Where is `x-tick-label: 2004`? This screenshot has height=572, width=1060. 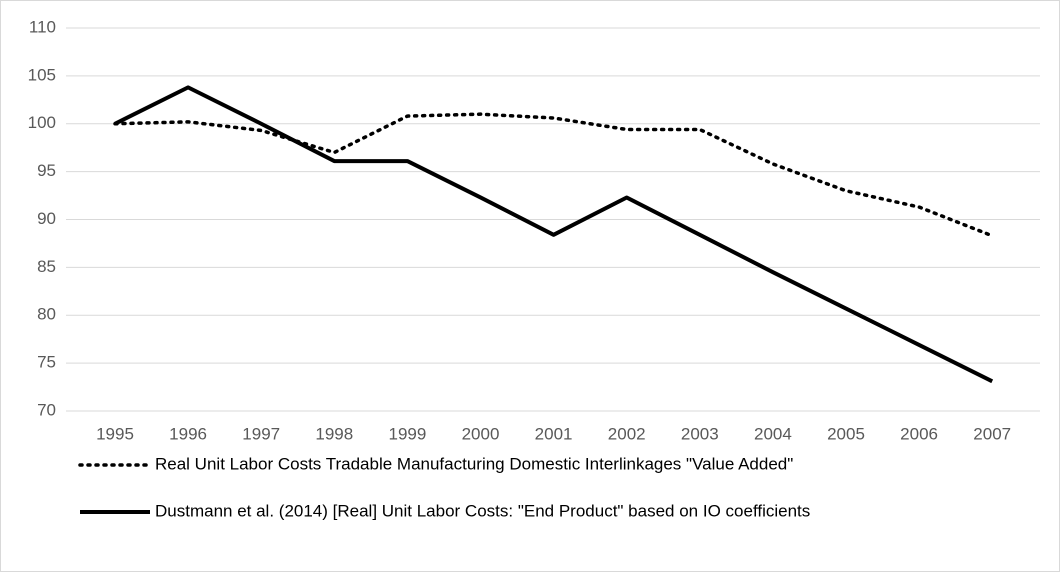
x-tick-label: 2004 is located at coordinates (773, 433).